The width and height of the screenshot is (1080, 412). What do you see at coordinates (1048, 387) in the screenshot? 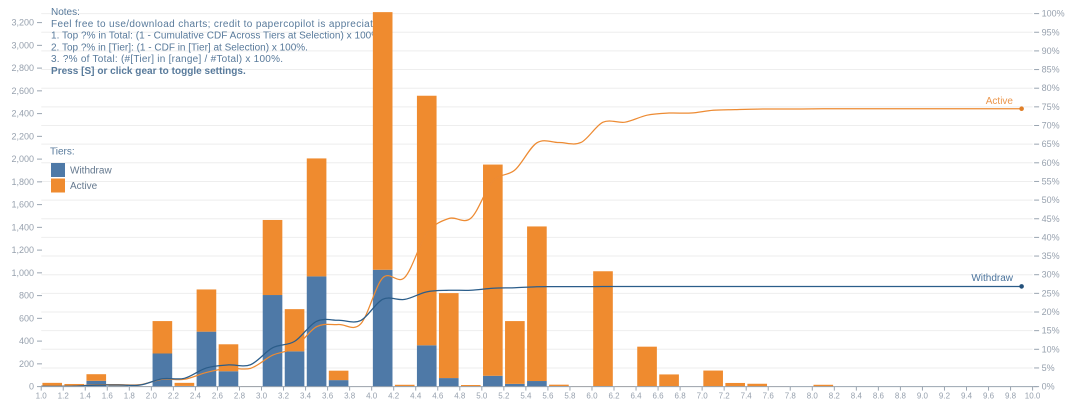
I see `svg-text: 0%` at bounding box center [1048, 387].